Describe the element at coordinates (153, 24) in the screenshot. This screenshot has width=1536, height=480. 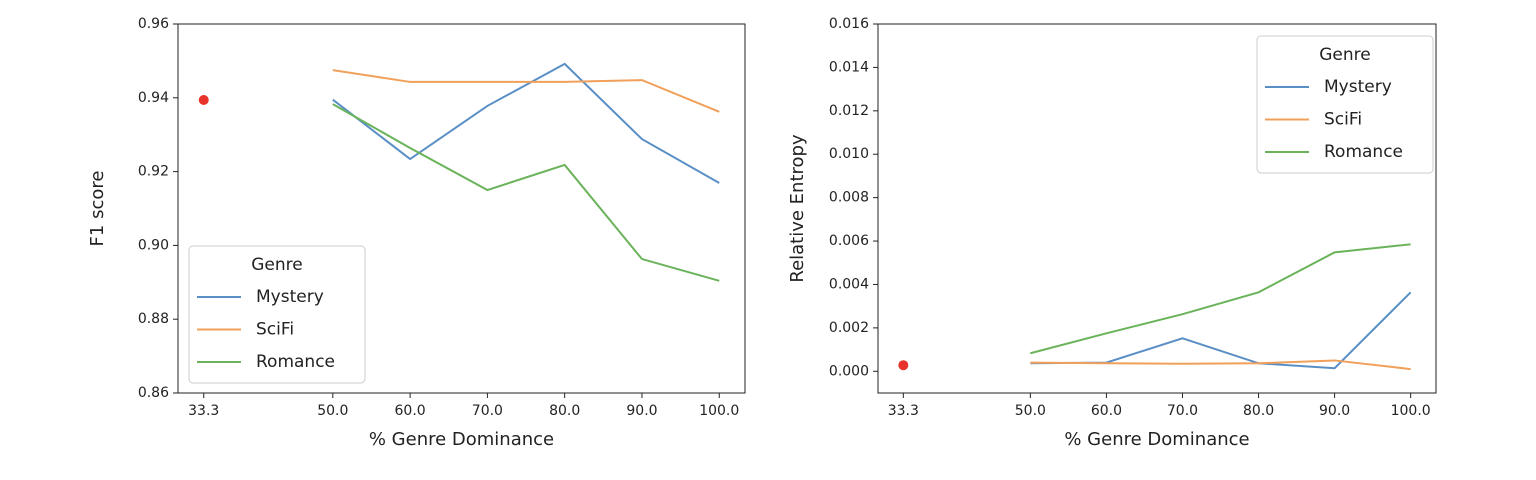
I see `y-tick-label: 0.96` at that location.